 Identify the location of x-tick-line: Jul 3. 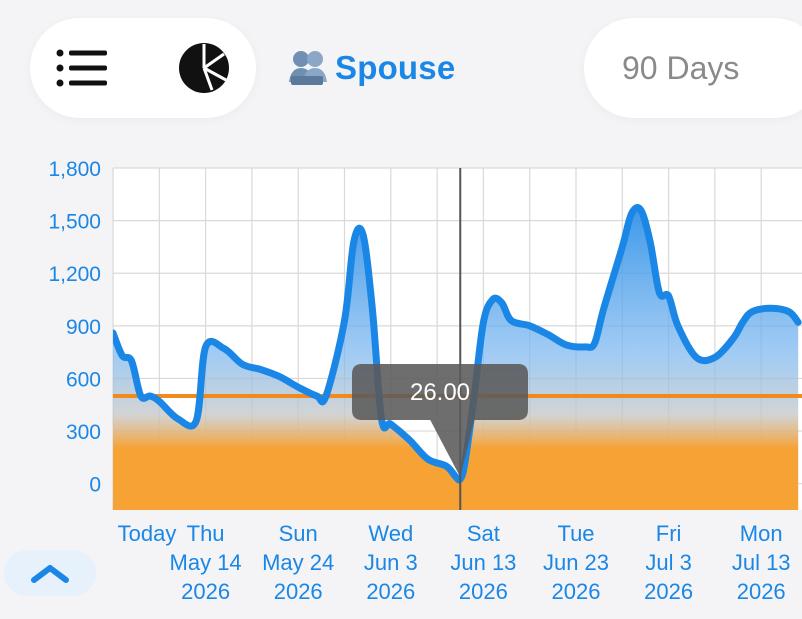
(668, 562).